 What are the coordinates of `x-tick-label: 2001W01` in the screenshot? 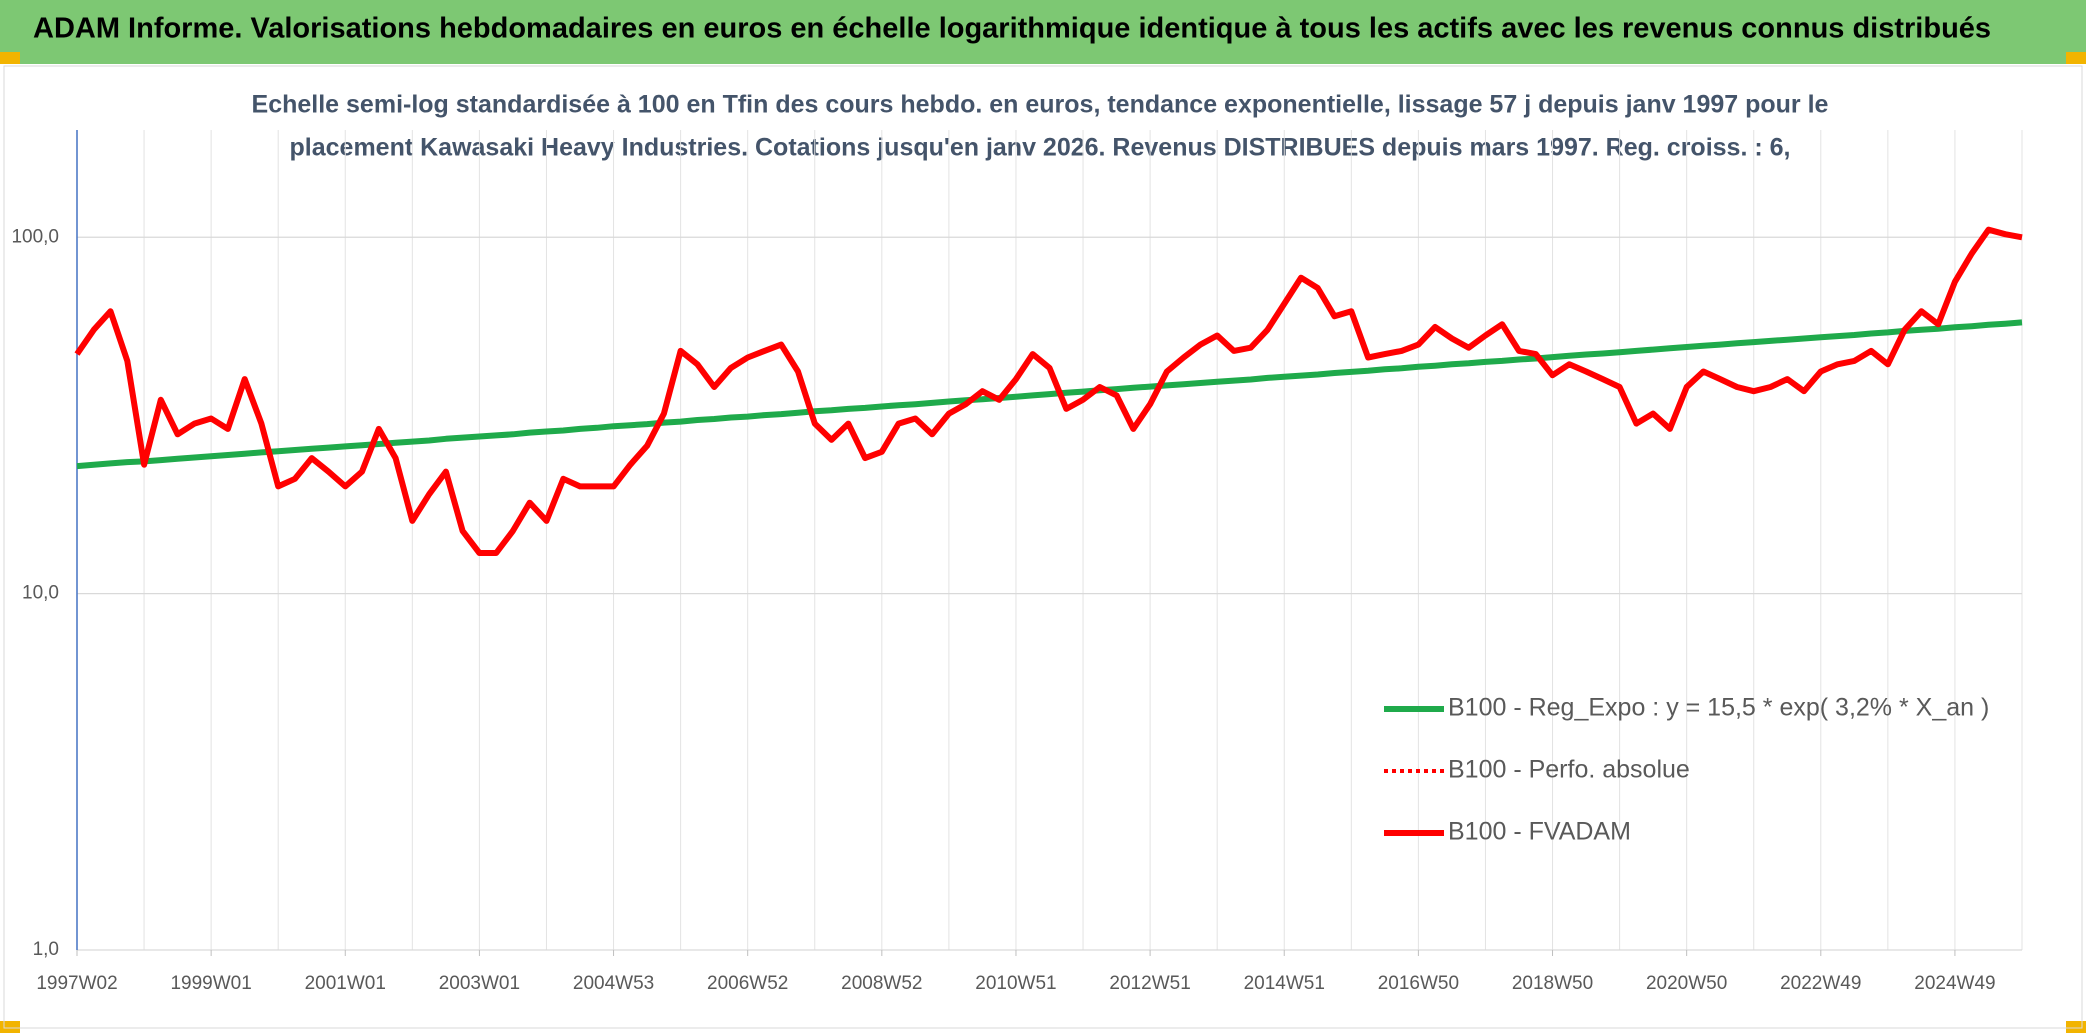 It's located at (345, 983).